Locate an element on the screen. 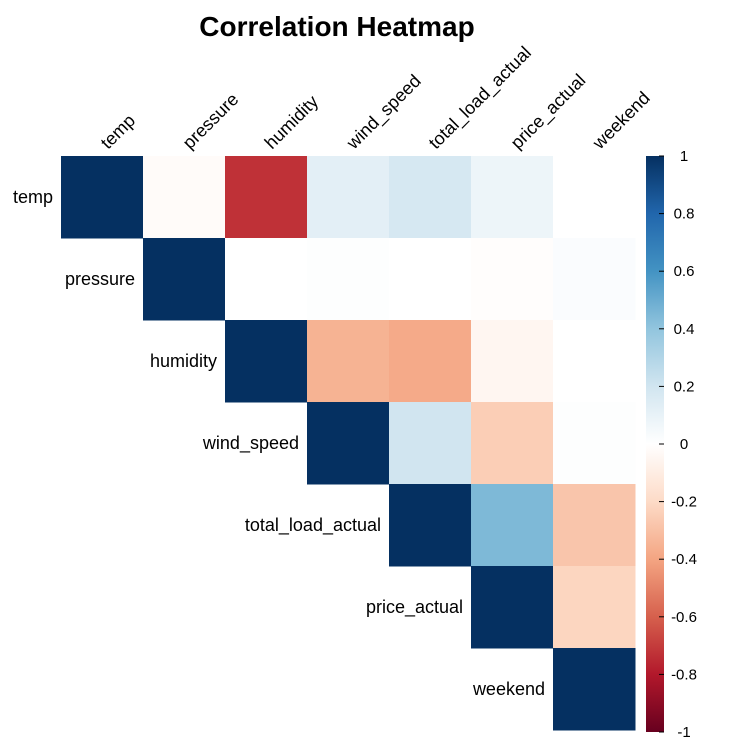  column-label-temp: temp is located at coordinates (118, 131).